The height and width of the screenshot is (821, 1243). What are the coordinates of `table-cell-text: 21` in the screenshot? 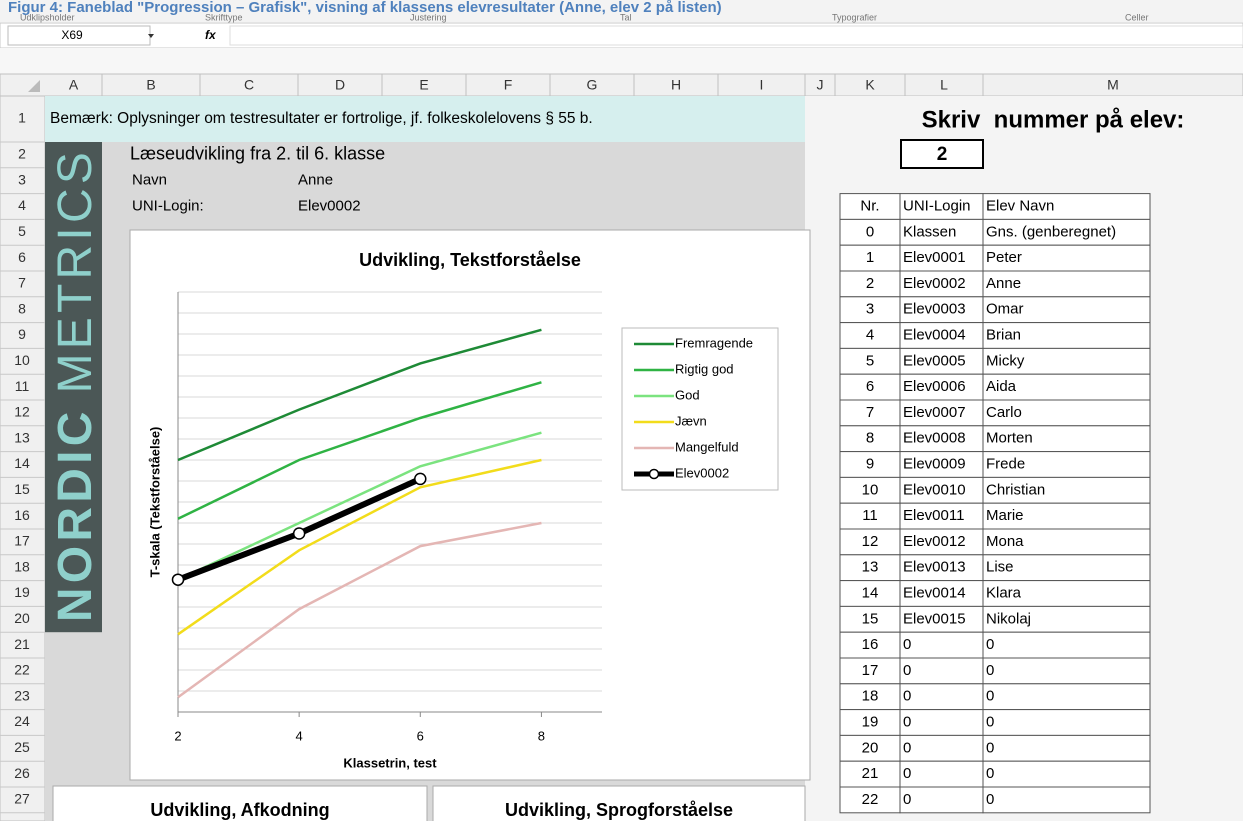 It's located at (870, 773).